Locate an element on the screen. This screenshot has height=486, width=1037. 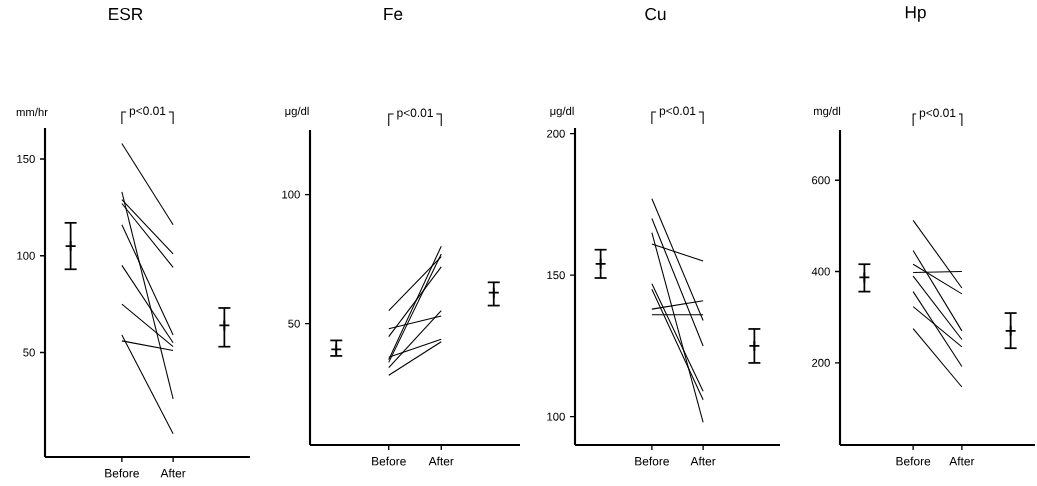
chart-title: Hp is located at coordinates (915, 14).